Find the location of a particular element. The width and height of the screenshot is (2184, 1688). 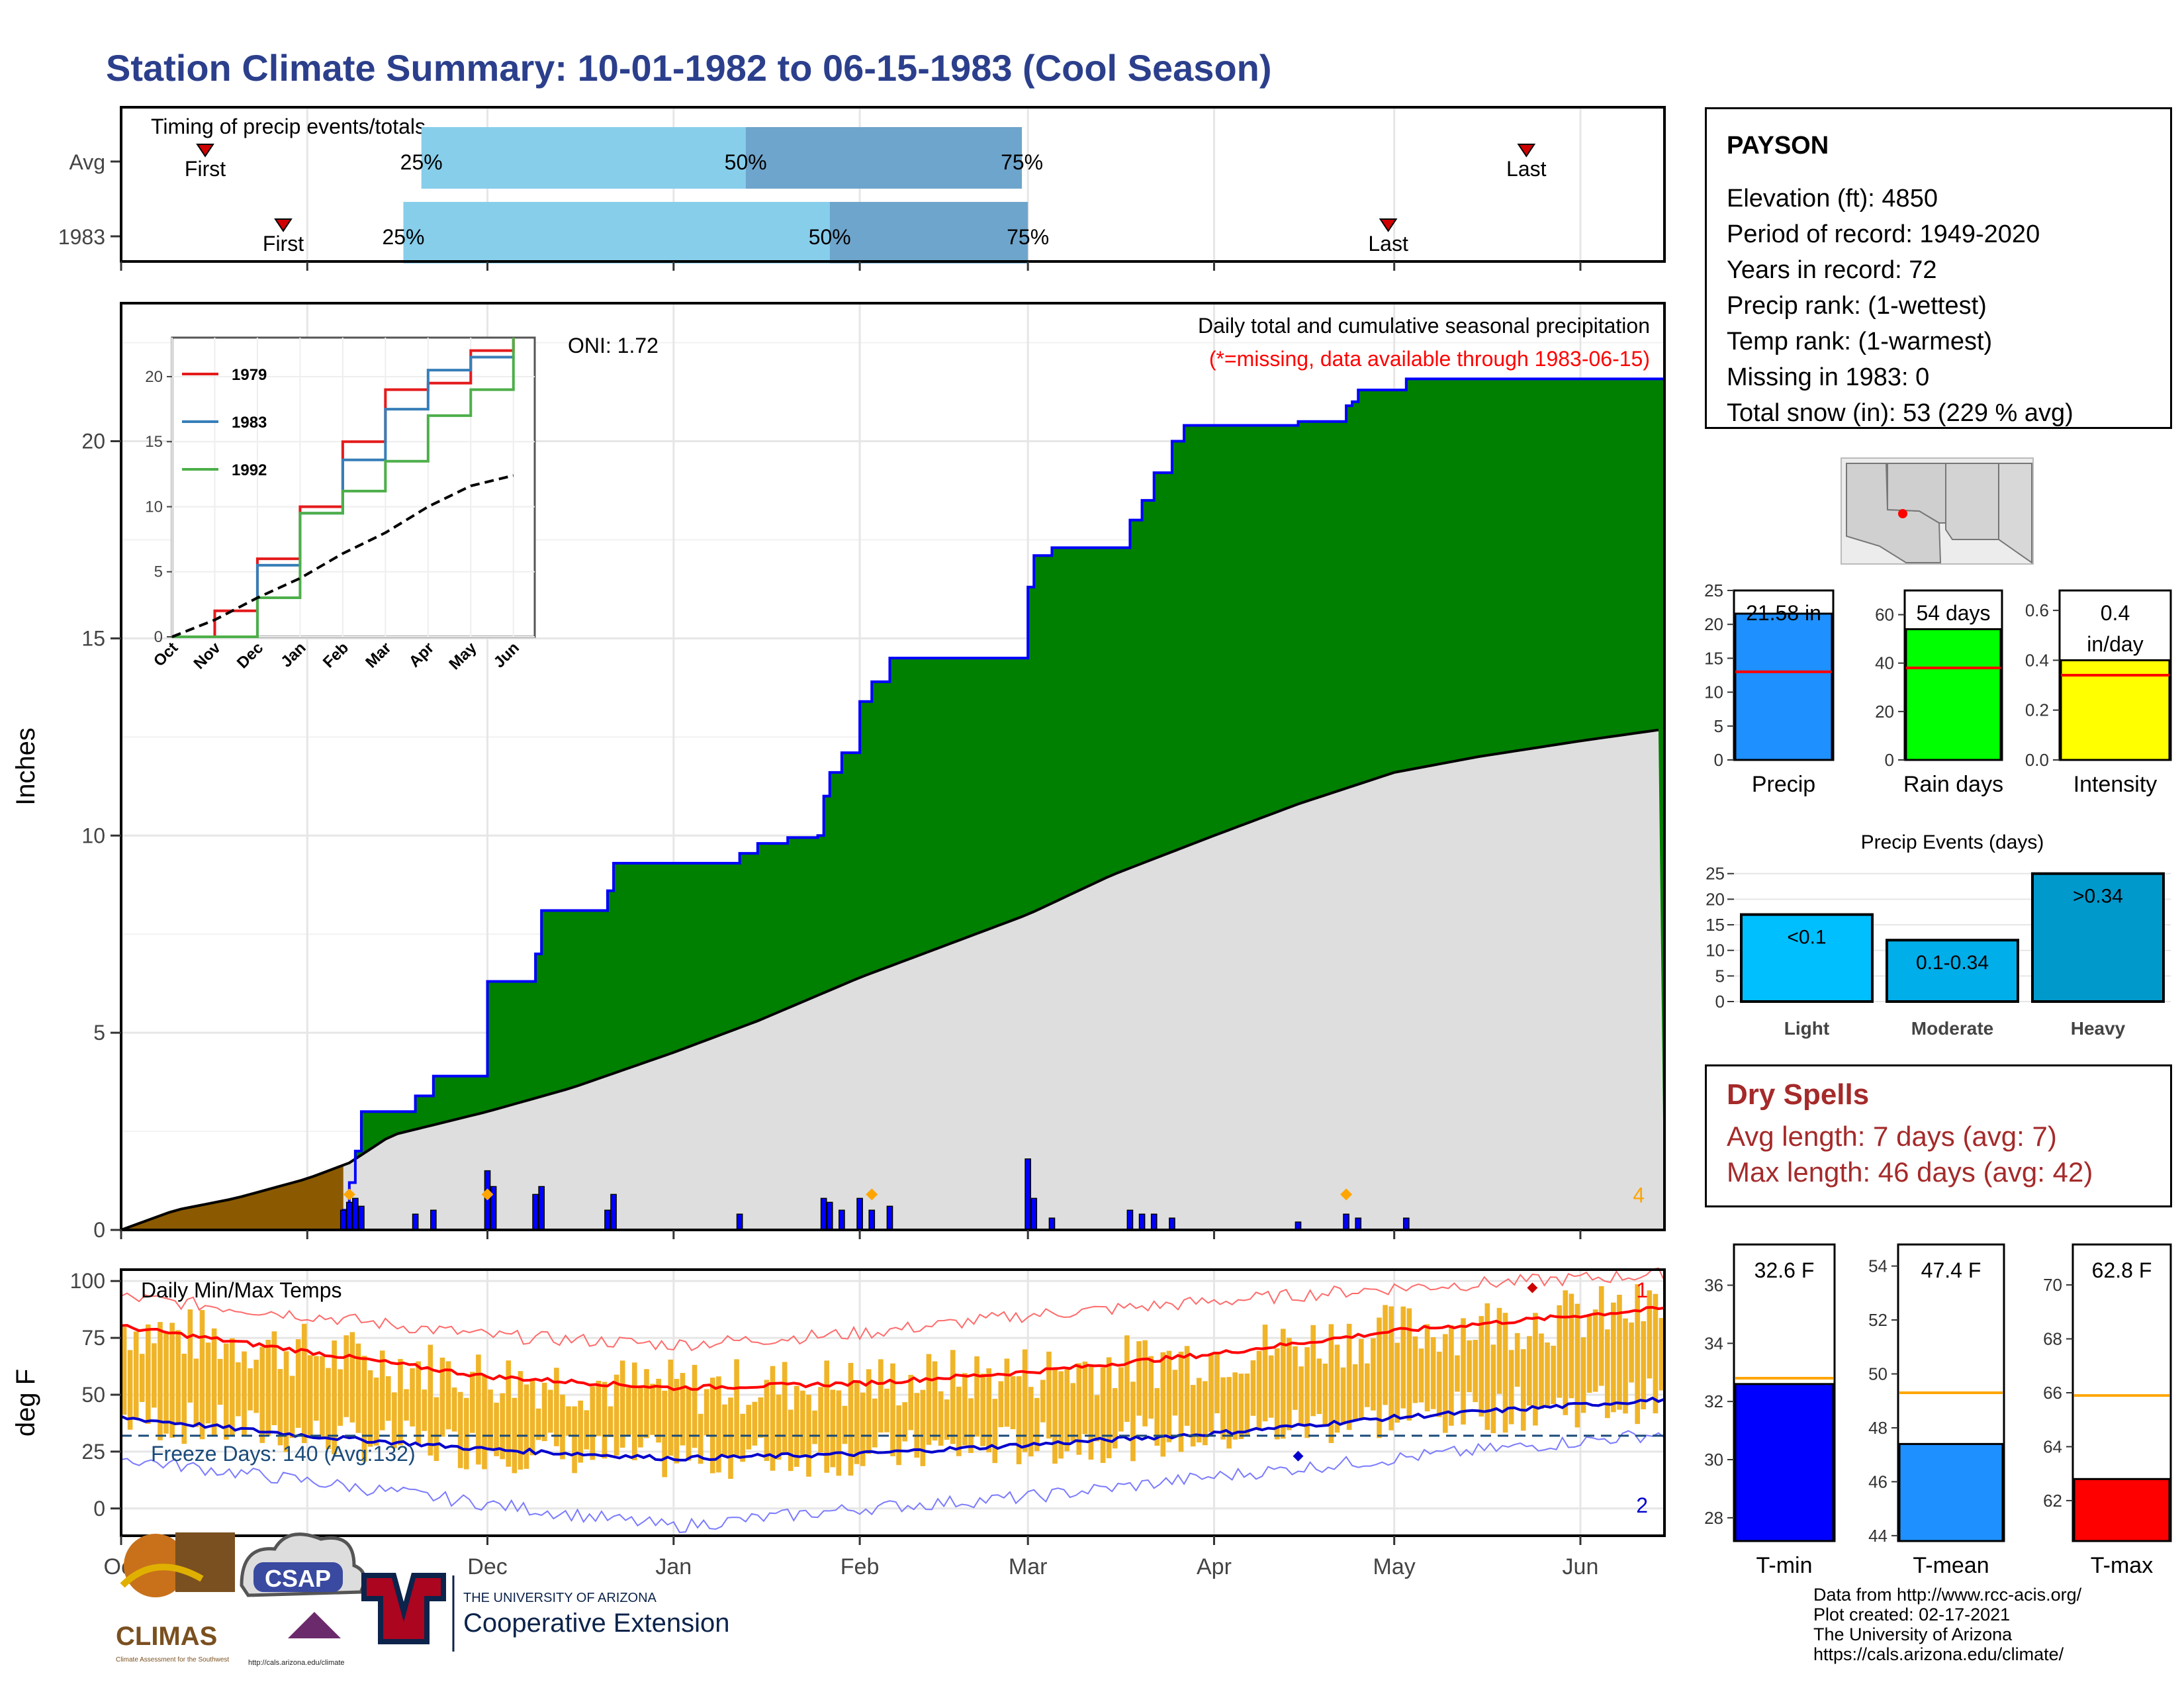

mini-bar-tick-label: 0 is located at coordinates (1889, 760).